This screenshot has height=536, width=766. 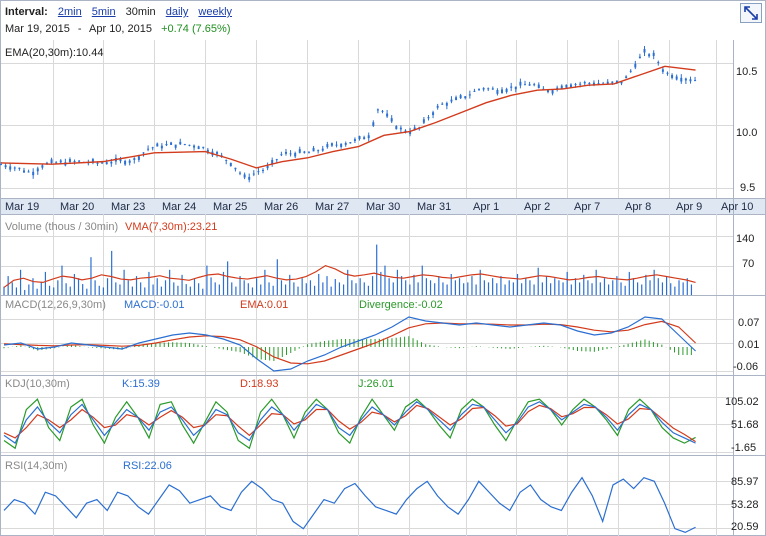 What do you see at coordinates (177, 12) in the screenshot?
I see `interval-daily-link: daily` at bounding box center [177, 12].